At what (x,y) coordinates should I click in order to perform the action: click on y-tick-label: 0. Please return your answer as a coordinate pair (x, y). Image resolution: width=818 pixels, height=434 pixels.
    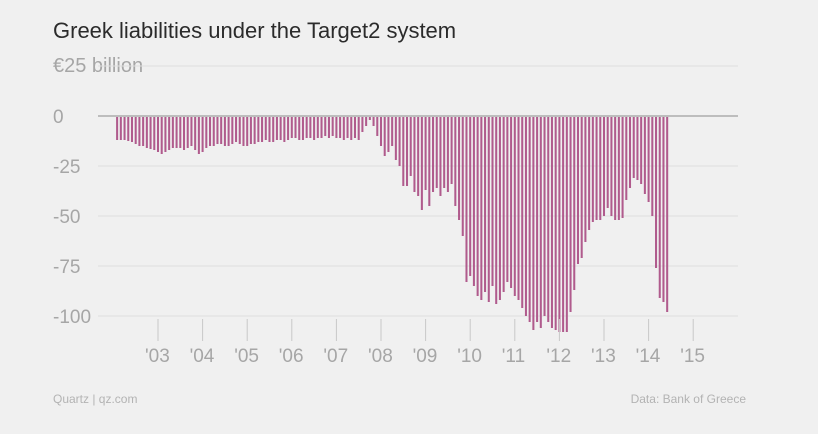
    Looking at the image, I should click on (58, 117).